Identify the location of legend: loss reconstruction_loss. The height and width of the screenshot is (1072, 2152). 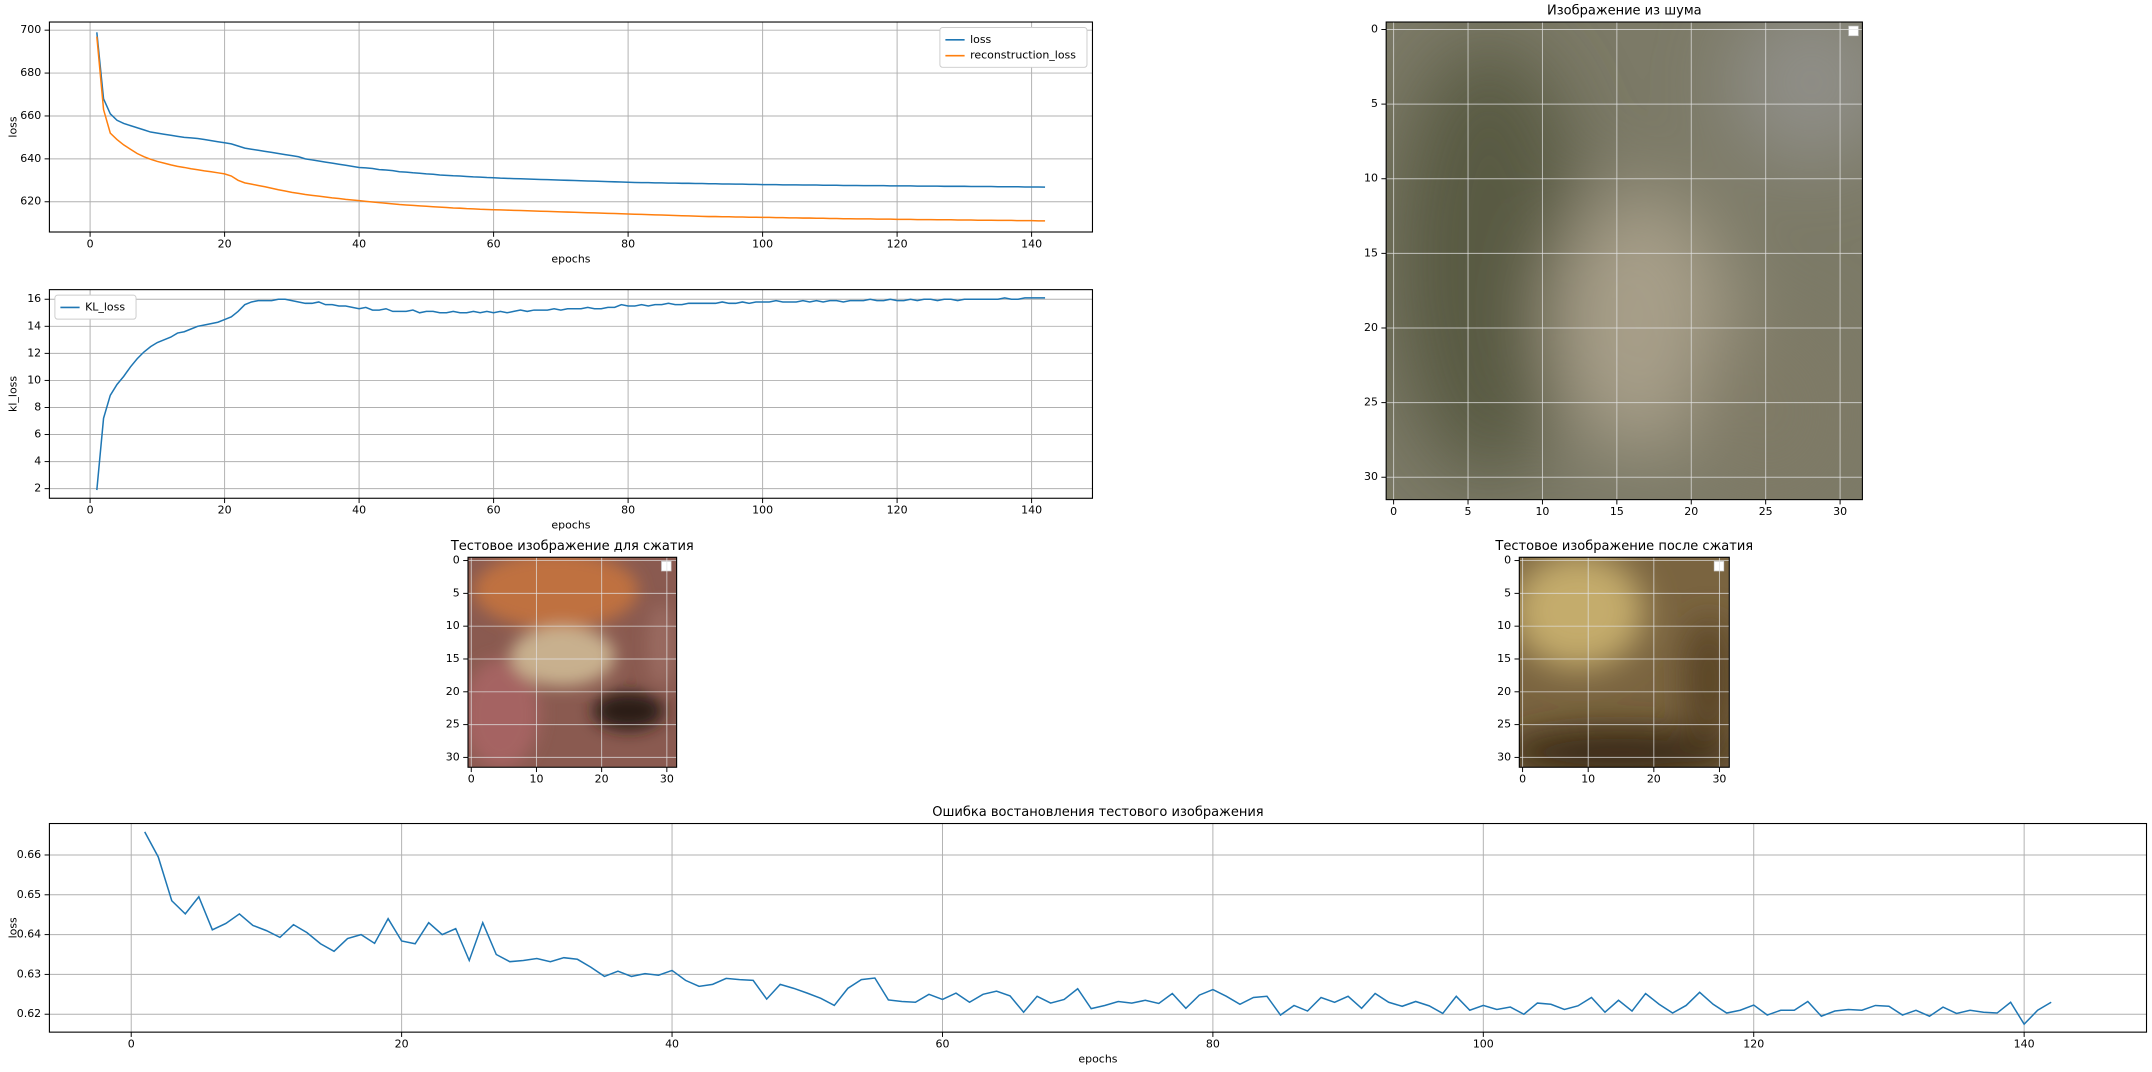
(1013, 47).